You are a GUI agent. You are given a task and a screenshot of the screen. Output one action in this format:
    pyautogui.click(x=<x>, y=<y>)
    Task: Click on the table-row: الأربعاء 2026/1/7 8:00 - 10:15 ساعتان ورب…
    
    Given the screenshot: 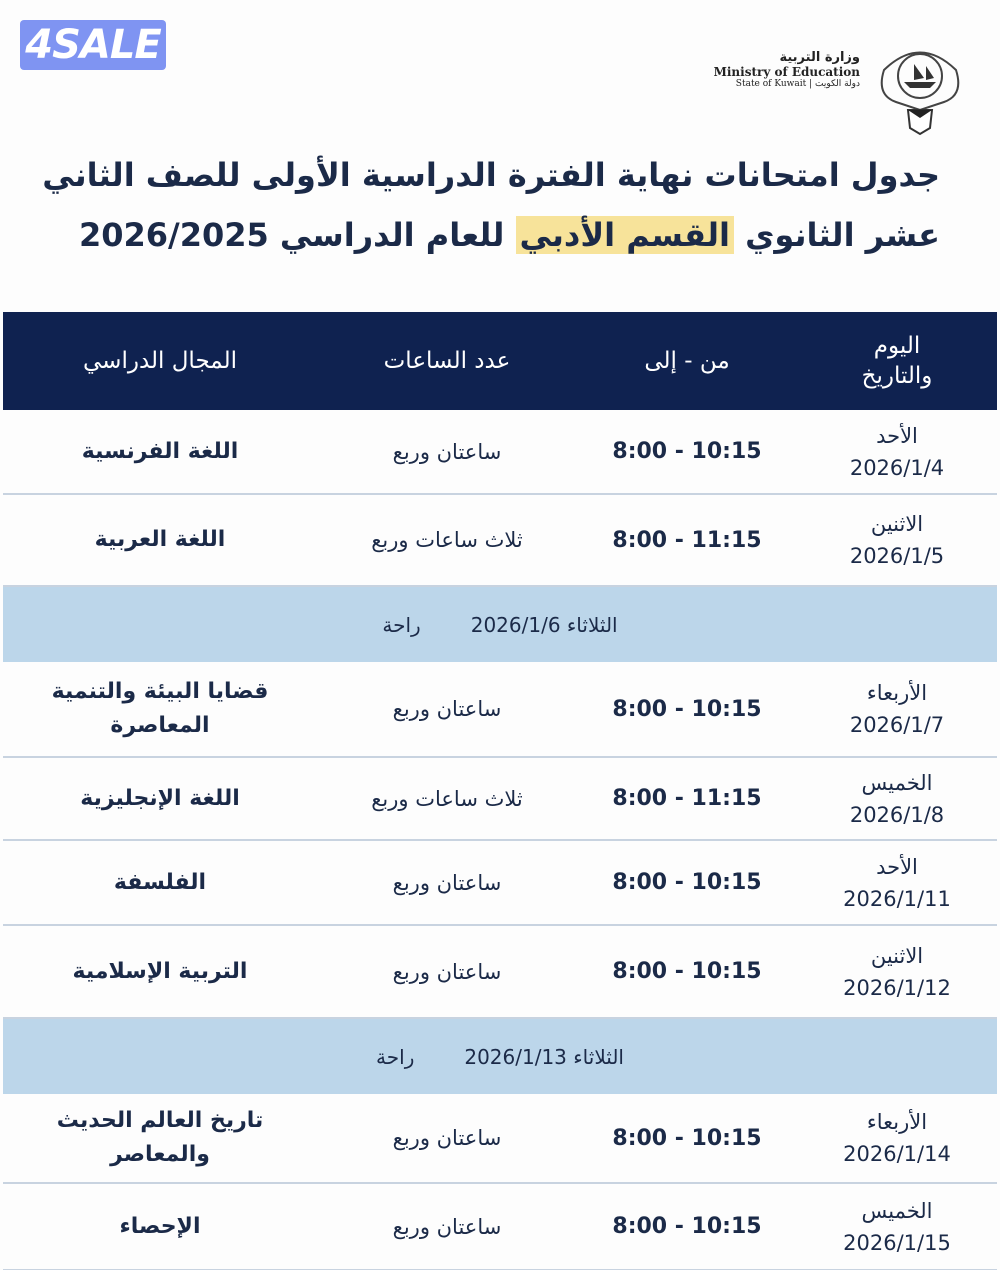 What is the action you would take?
    pyautogui.click(x=500, y=710)
    